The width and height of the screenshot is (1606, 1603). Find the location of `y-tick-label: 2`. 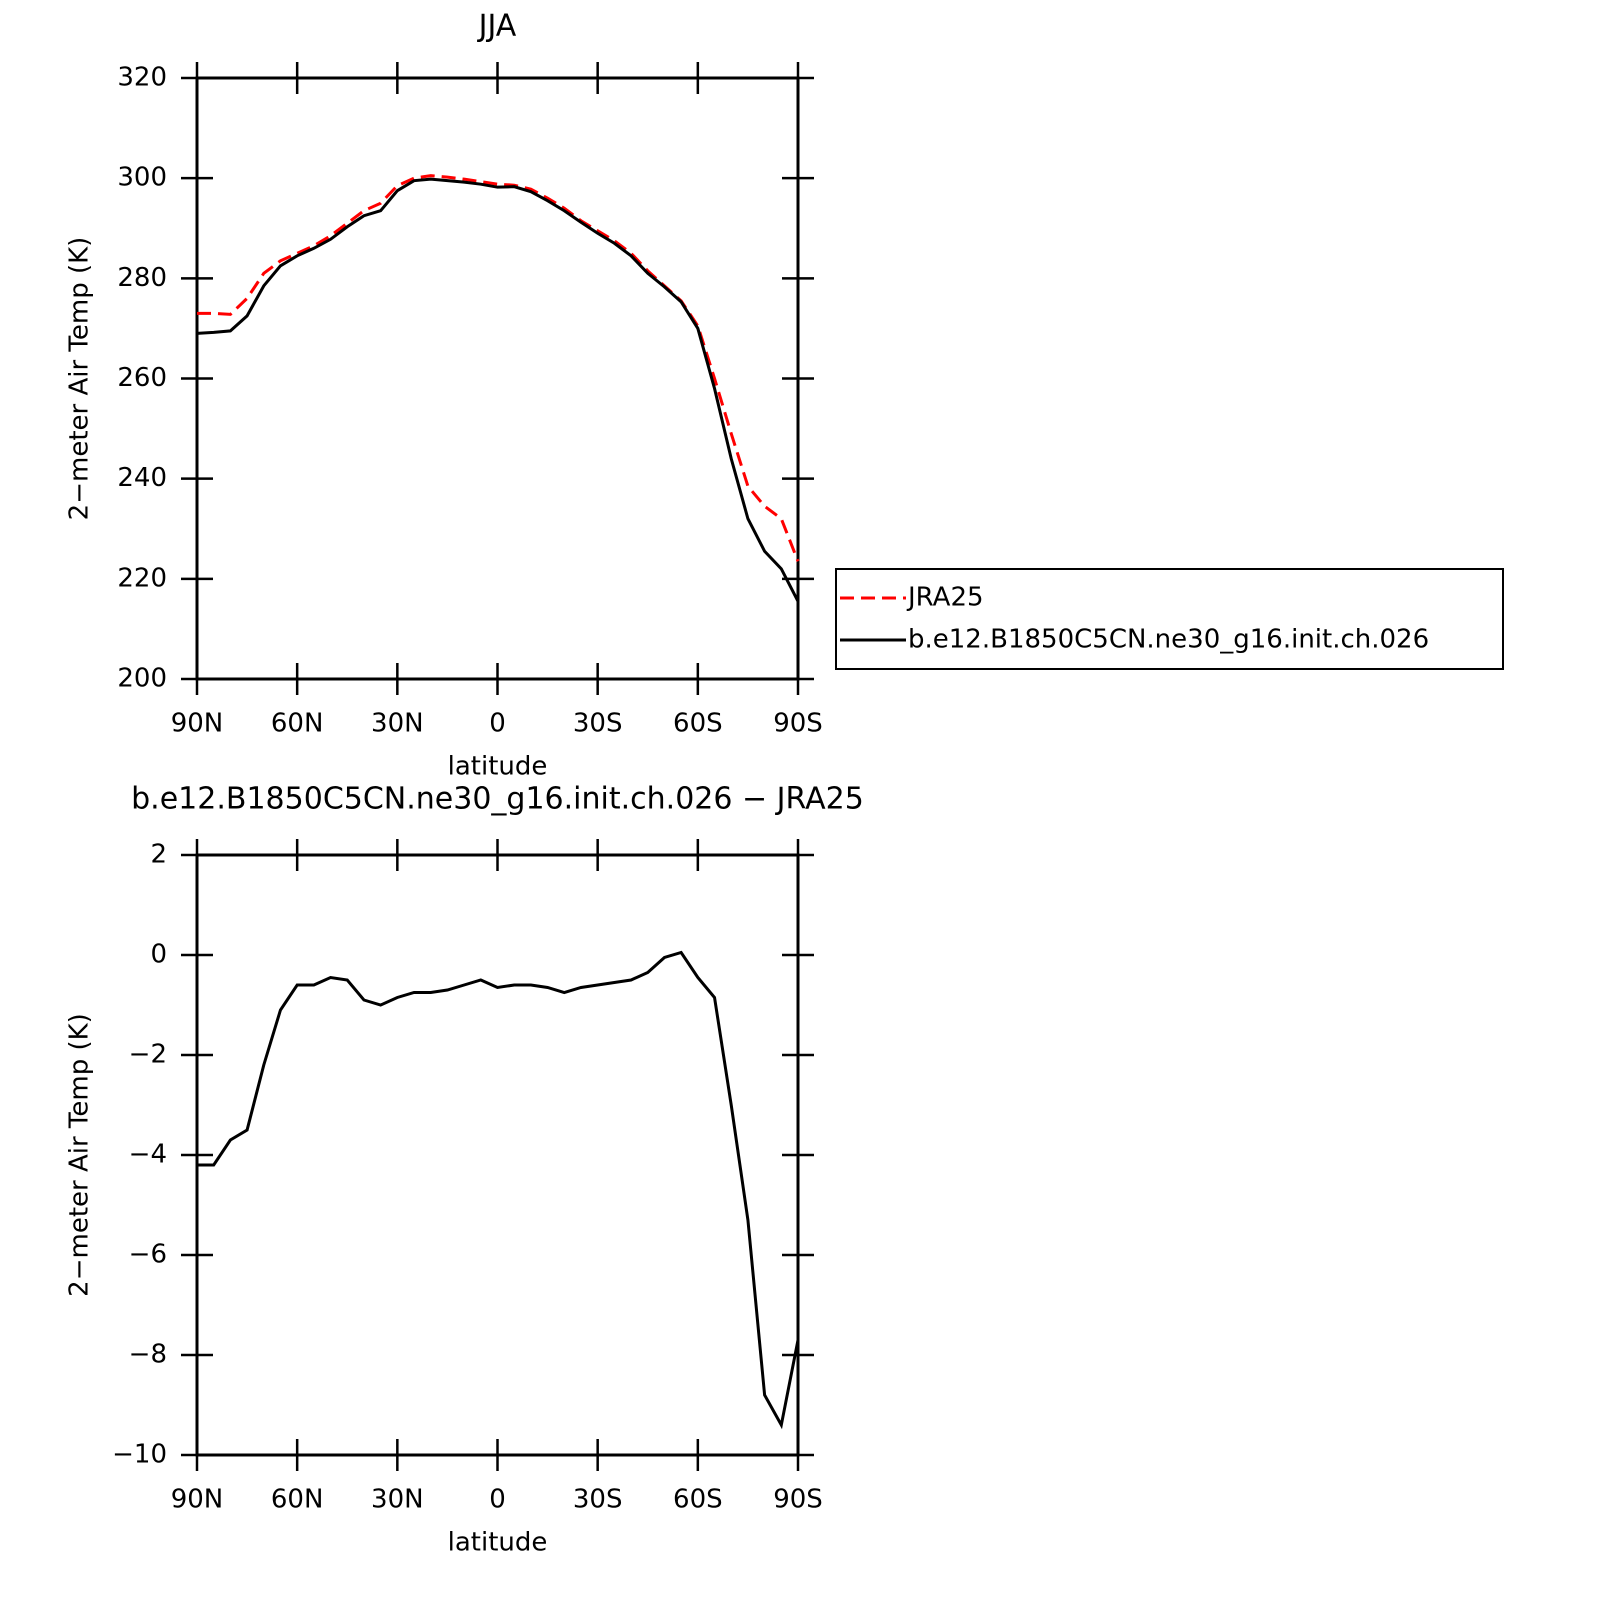

y-tick-label: 2 is located at coordinates (158, 855).